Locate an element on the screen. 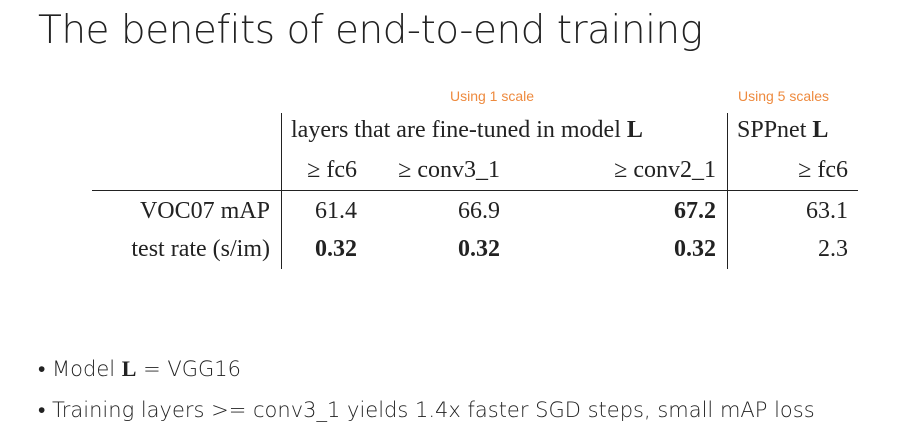 This screenshot has width=915, height=445. header-cell: ≥ conv3_1 is located at coordinates (449, 170).